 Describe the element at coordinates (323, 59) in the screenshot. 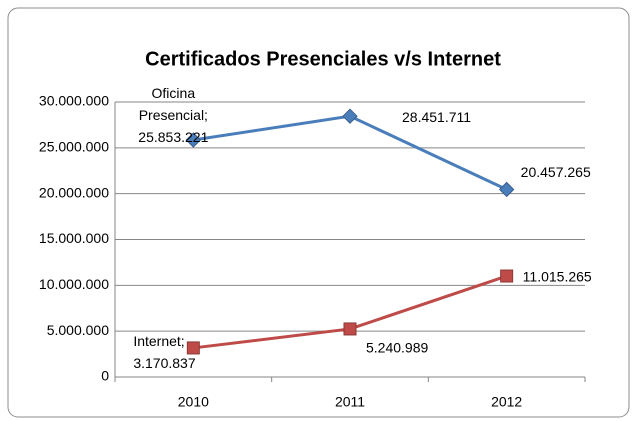

I see `chart-title: Certificados Presenciales v/s Internet` at that location.